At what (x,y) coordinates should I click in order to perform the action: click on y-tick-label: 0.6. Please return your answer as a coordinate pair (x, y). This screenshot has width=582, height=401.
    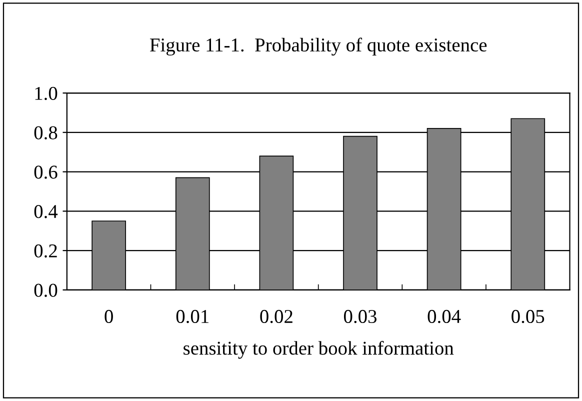
    Looking at the image, I should click on (46, 172).